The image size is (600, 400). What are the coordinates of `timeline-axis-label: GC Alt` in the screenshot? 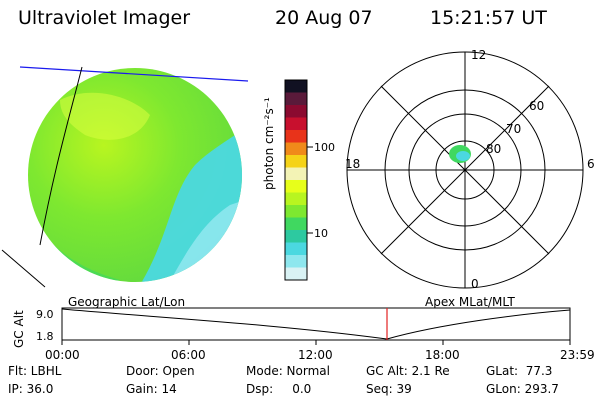 It's located at (19, 329).